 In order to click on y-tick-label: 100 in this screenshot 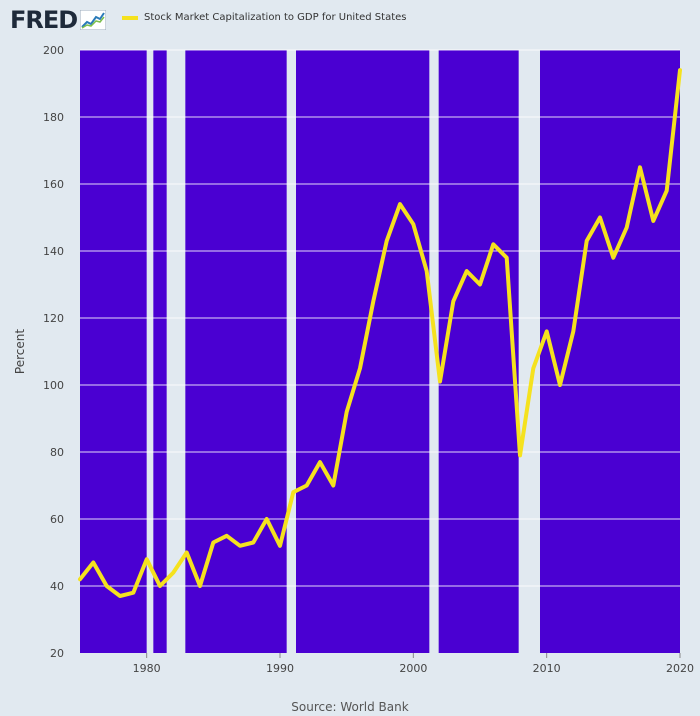, I will do `click(53, 385)`.